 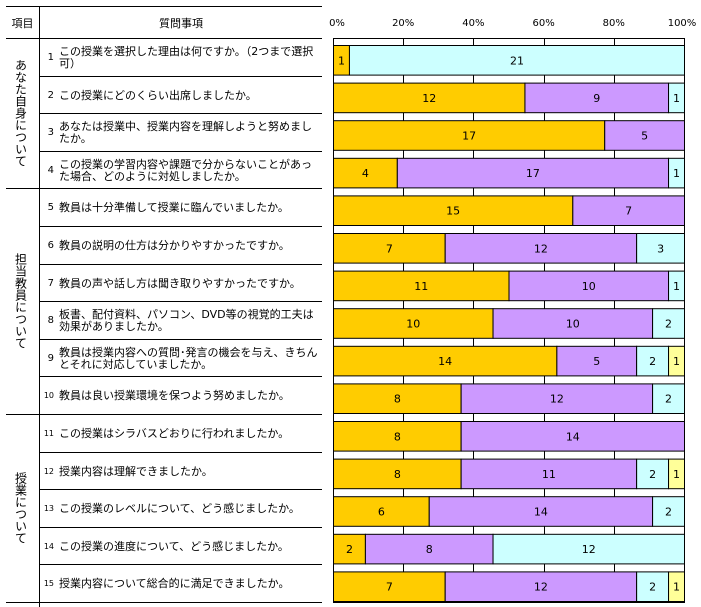 What do you see at coordinates (185, 132) in the screenshot?
I see `question-text: あなたは授業中、授業内容を理解しようと努めましたか。` at bounding box center [185, 132].